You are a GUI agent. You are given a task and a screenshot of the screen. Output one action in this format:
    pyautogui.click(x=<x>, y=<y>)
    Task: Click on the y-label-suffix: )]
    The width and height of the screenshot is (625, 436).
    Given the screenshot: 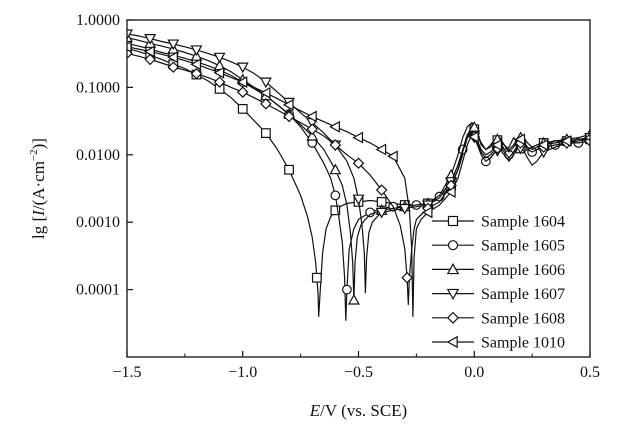 What is the action you would take?
    pyautogui.click(x=38, y=143)
    